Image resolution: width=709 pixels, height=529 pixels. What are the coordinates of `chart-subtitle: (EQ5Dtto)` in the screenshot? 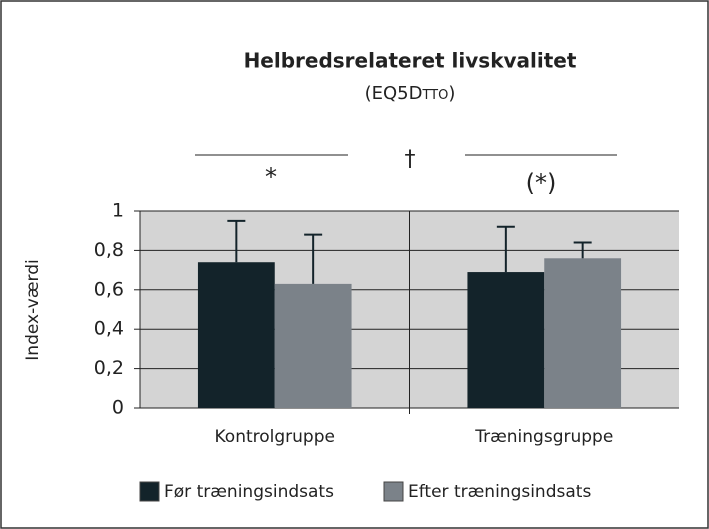 It's located at (410, 93).